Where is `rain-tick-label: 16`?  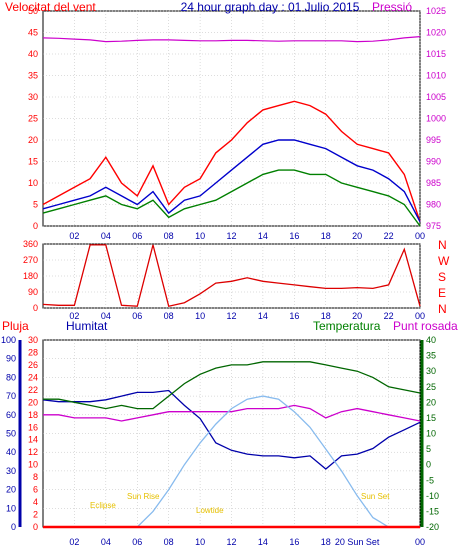 rain-tick-label: 16 is located at coordinates (33, 427).